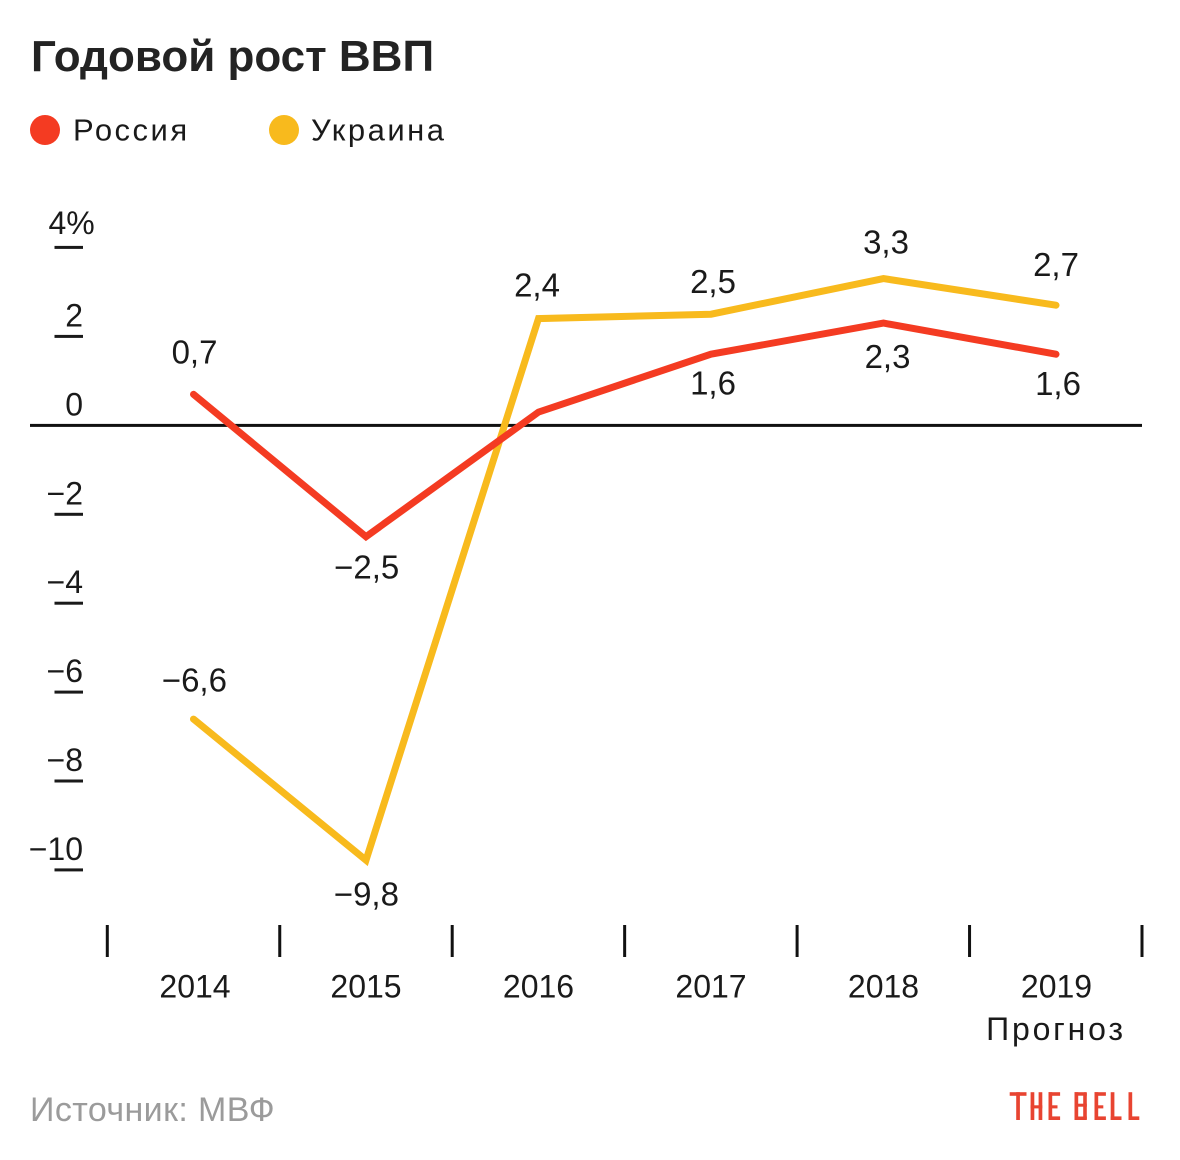  What do you see at coordinates (538, 986) in the screenshot?
I see `svg-text: 2016` at bounding box center [538, 986].